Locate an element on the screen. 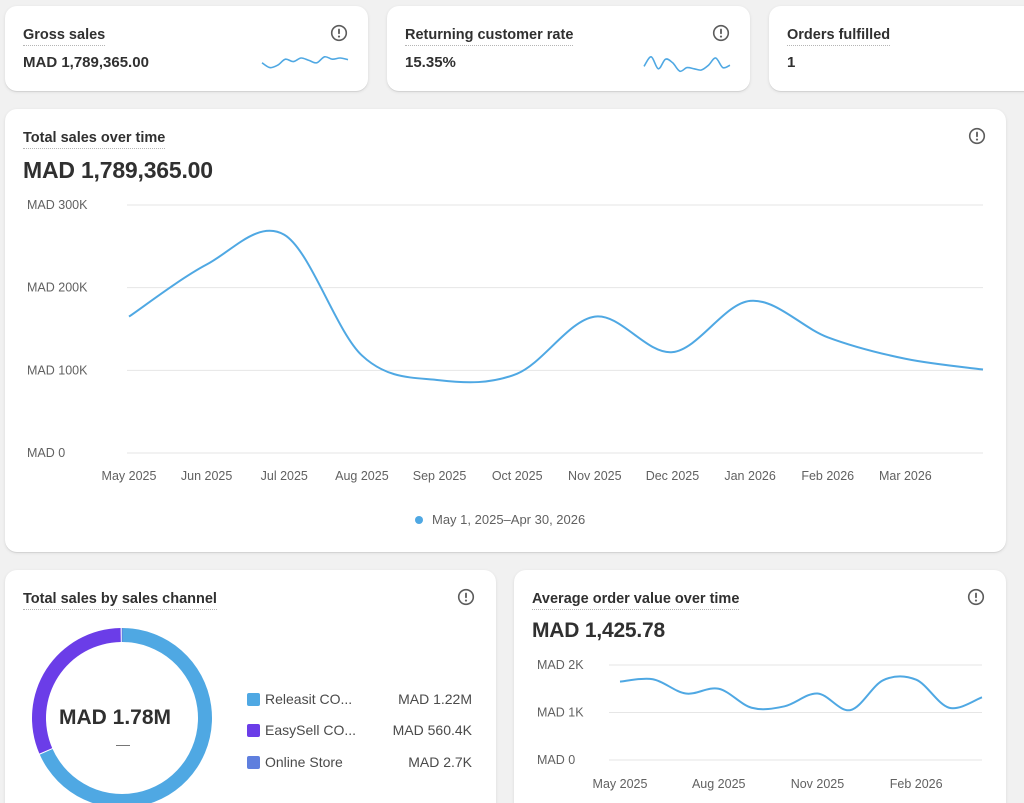 The height and width of the screenshot is (803, 1024). y-tick-label: MAD 100K is located at coordinates (57, 370).